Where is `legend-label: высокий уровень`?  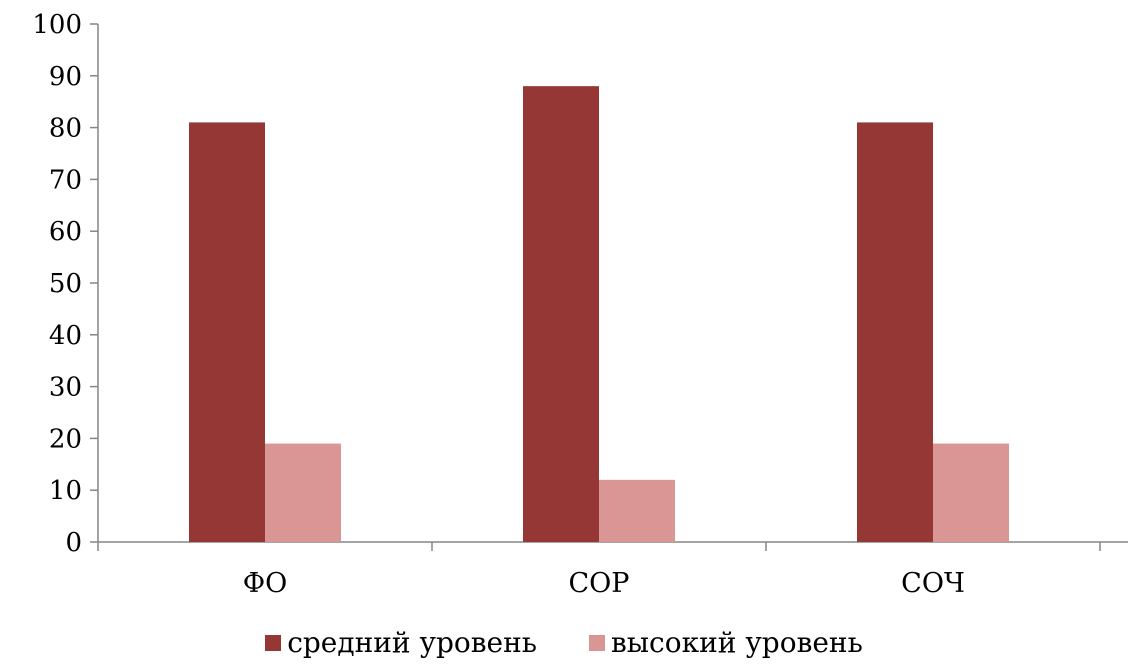 legend-label: высокий уровень is located at coordinates (737, 642).